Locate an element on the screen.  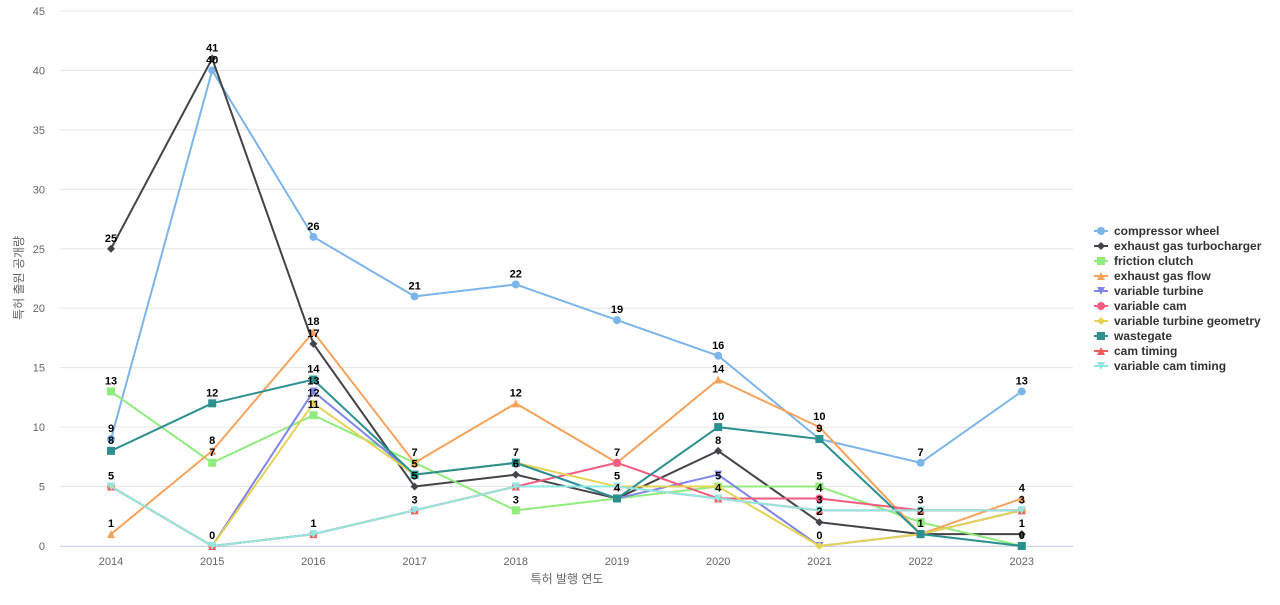
data-label: 2 is located at coordinates (921, 512).